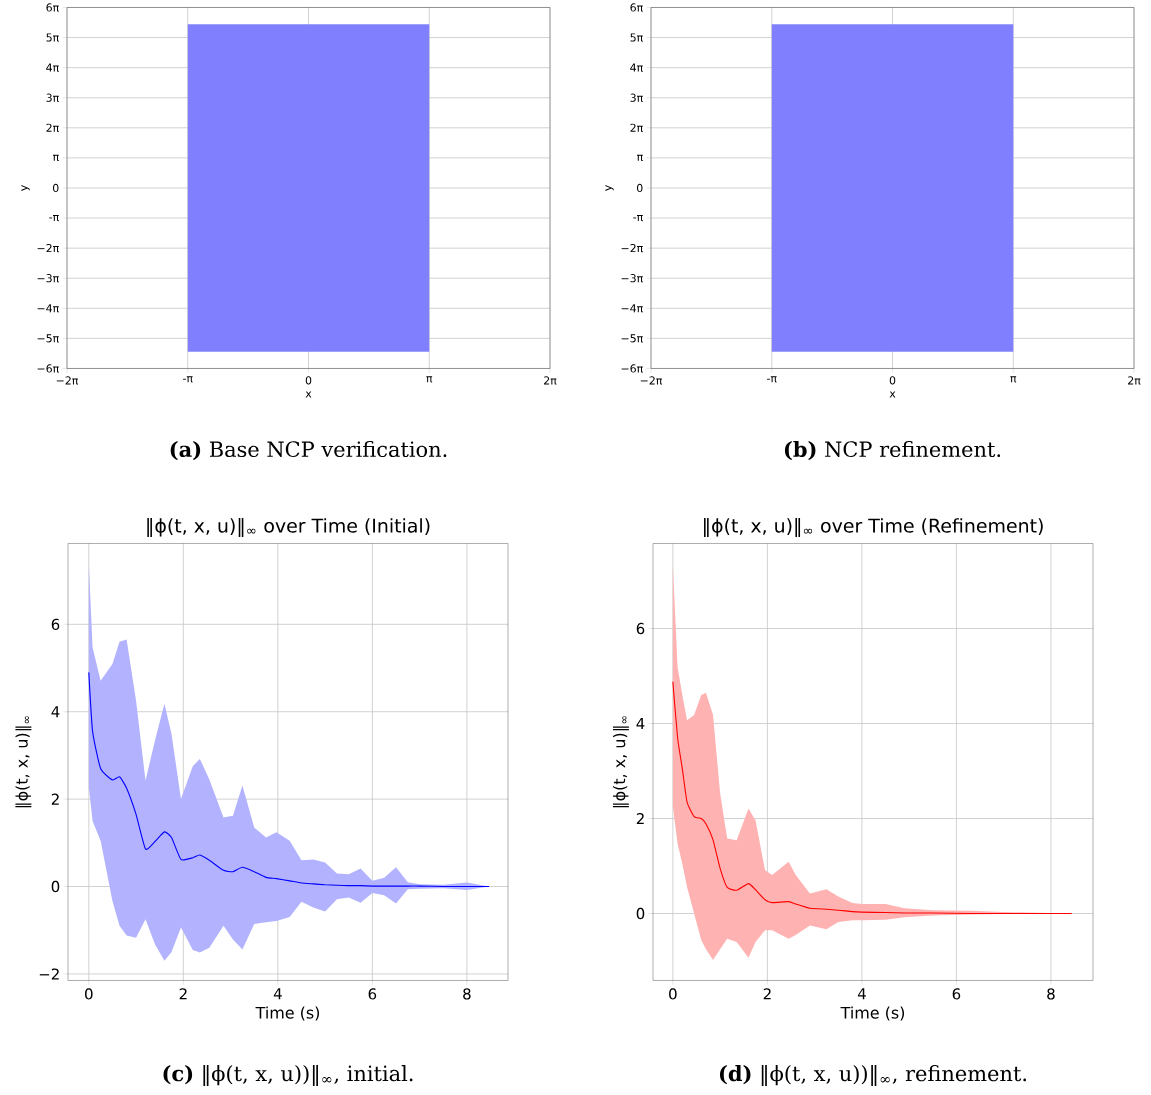 Image resolution: width=1151 pixels, height=1095 pixels. I want to click on text: (a) Base NCP verification., so click(308, 450).